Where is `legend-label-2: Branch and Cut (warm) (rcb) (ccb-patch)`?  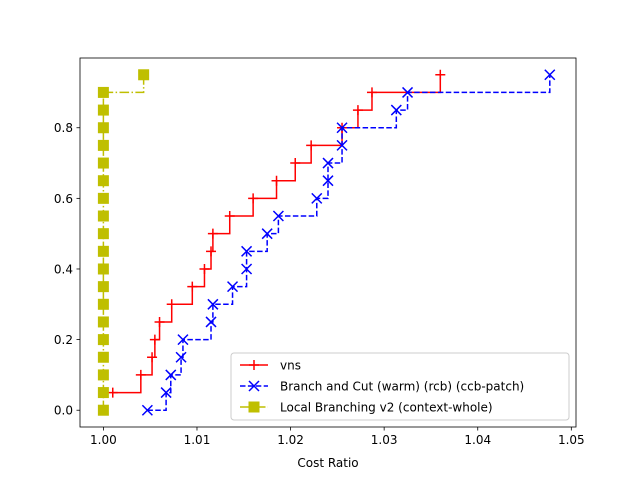
legend-label-2: Branch and Cut (warm) (rcb) (ccb-patch) is located at coordinates (402, 387).